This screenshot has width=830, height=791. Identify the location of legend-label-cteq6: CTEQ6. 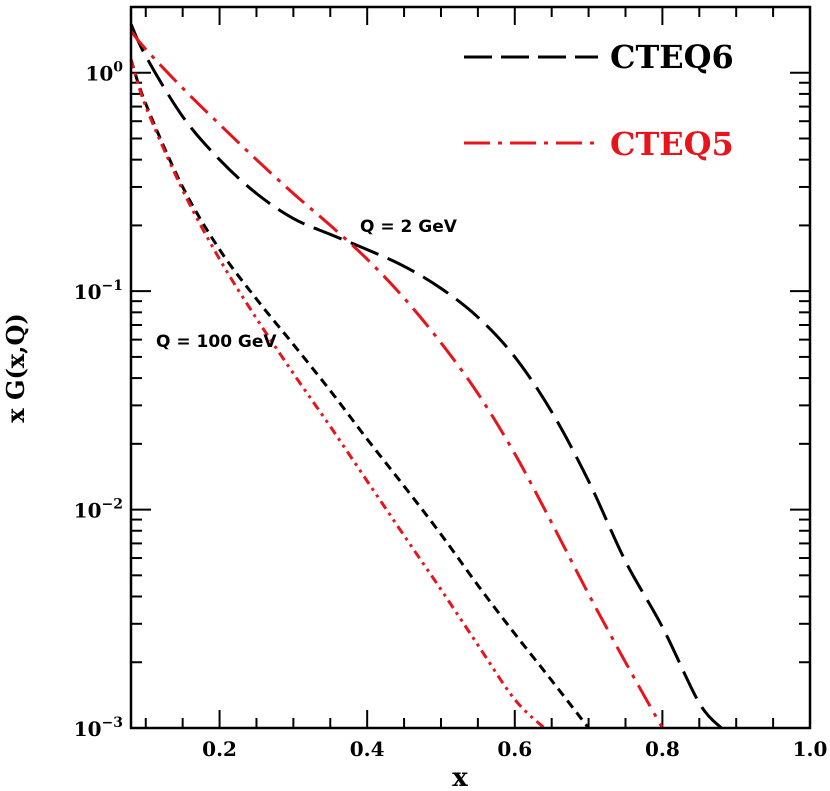
(672, 57).